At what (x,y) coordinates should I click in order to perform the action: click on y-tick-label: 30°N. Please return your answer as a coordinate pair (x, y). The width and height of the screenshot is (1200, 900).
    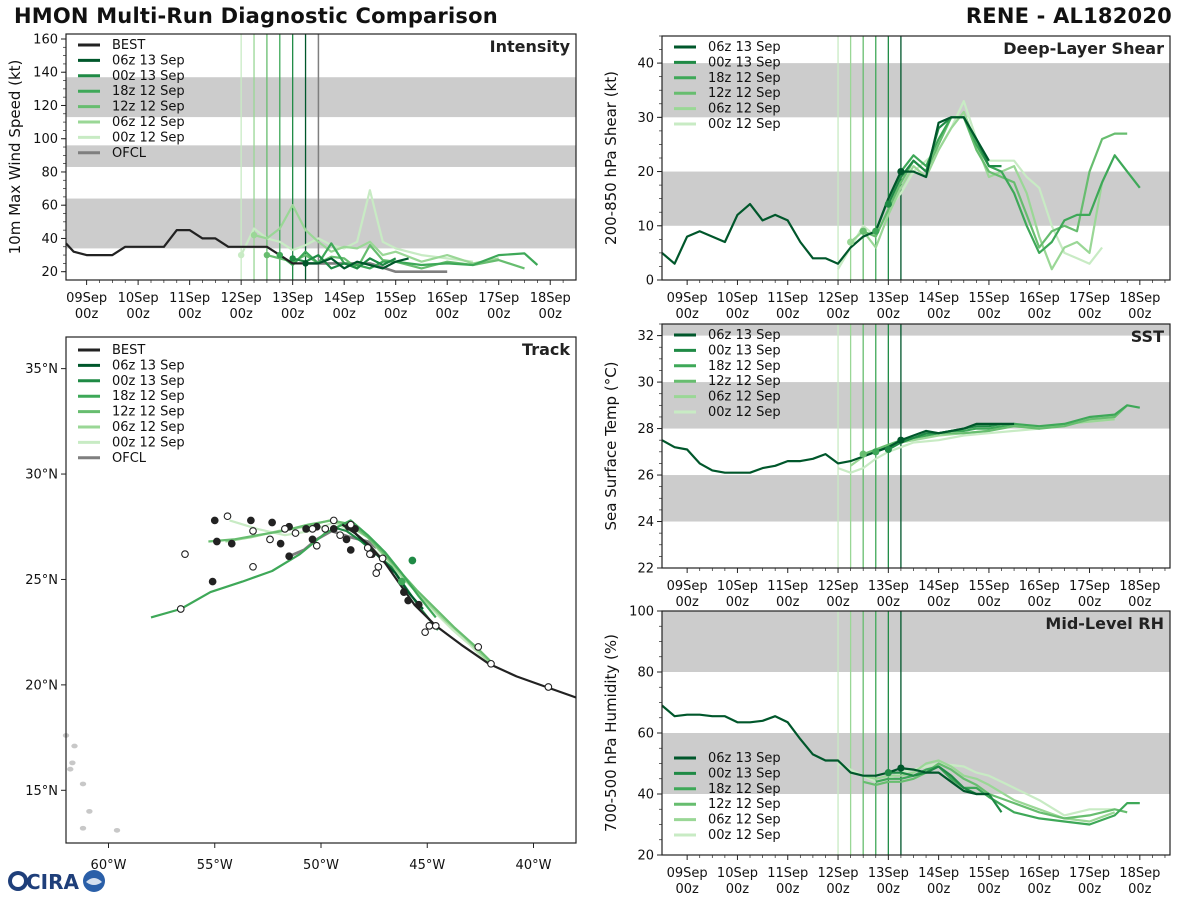
    Looking at the image, I should click on (41, 475).